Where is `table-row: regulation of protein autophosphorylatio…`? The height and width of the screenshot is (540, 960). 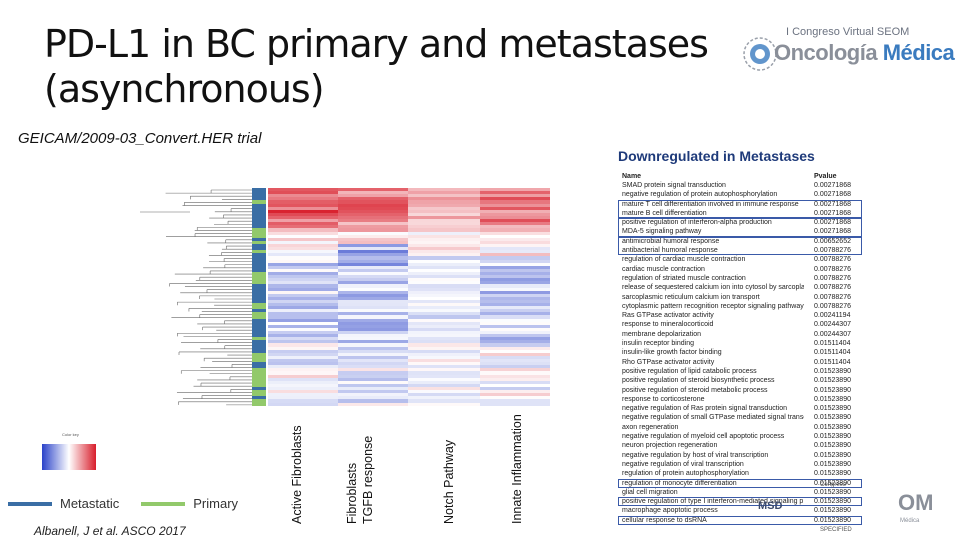 table-row: regulation of protein autophosphorylatio… is located at coordinates (741, 473).